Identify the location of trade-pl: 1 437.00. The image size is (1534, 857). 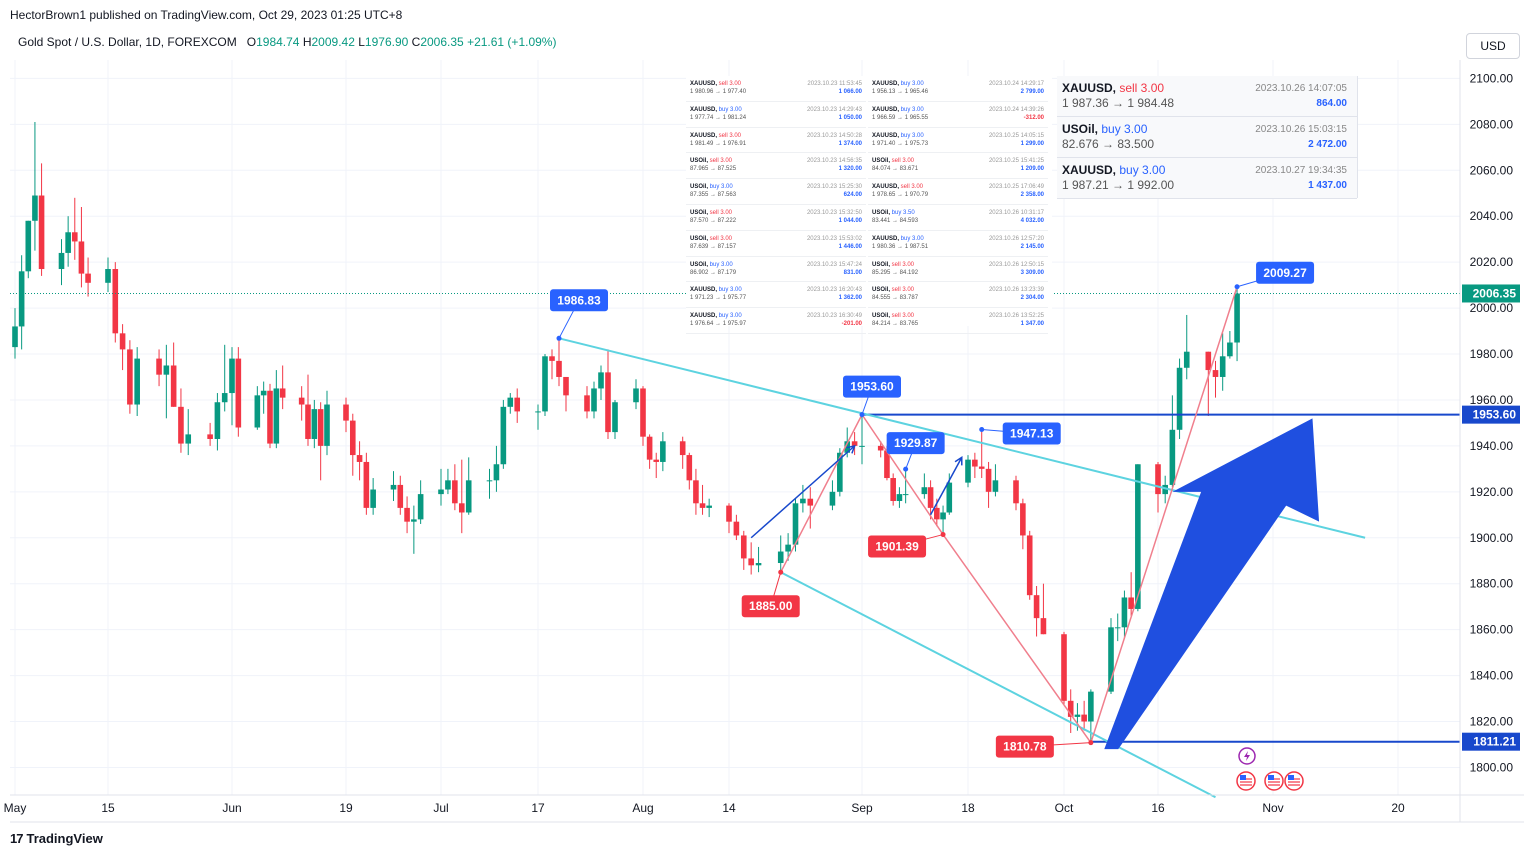
(1327, 185).